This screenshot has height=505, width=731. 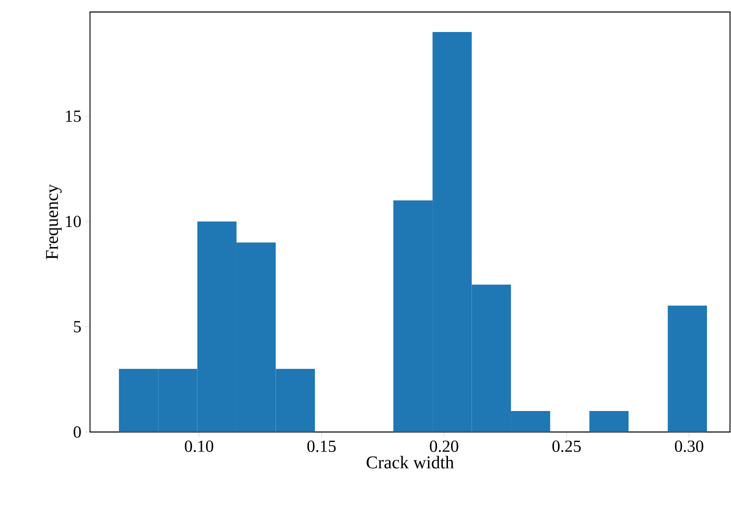 I want to click on y-axis-title: Frequency, so click(x=54, y=222).